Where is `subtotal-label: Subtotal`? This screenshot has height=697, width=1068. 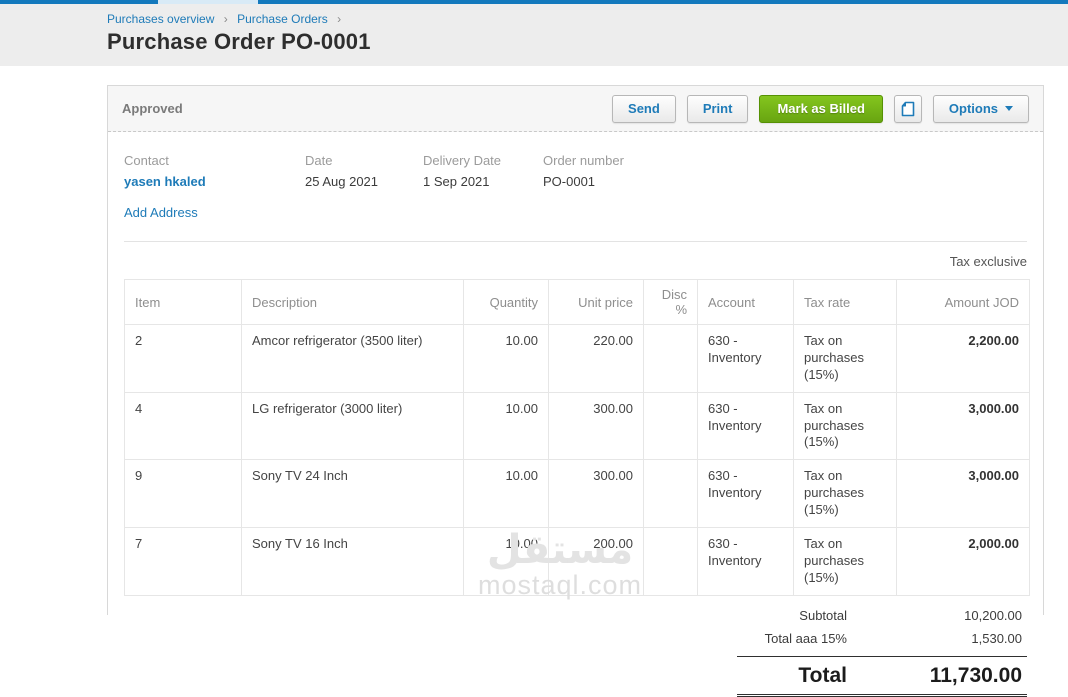
subtotal-label: Subtotal is located at coordinates (823, 615).